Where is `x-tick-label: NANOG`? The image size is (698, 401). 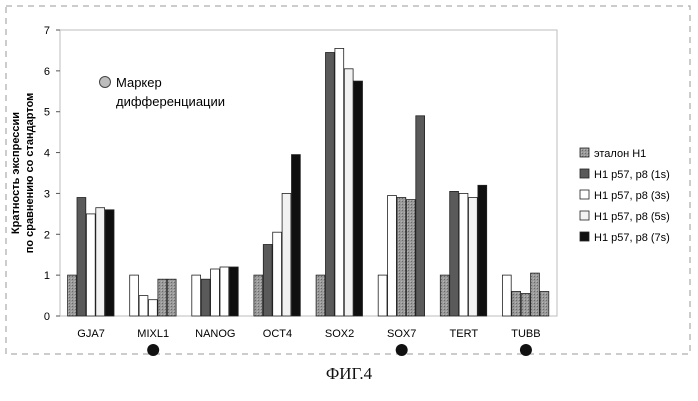 x-tick-label: NANOG is located at coordinates (215, 334).